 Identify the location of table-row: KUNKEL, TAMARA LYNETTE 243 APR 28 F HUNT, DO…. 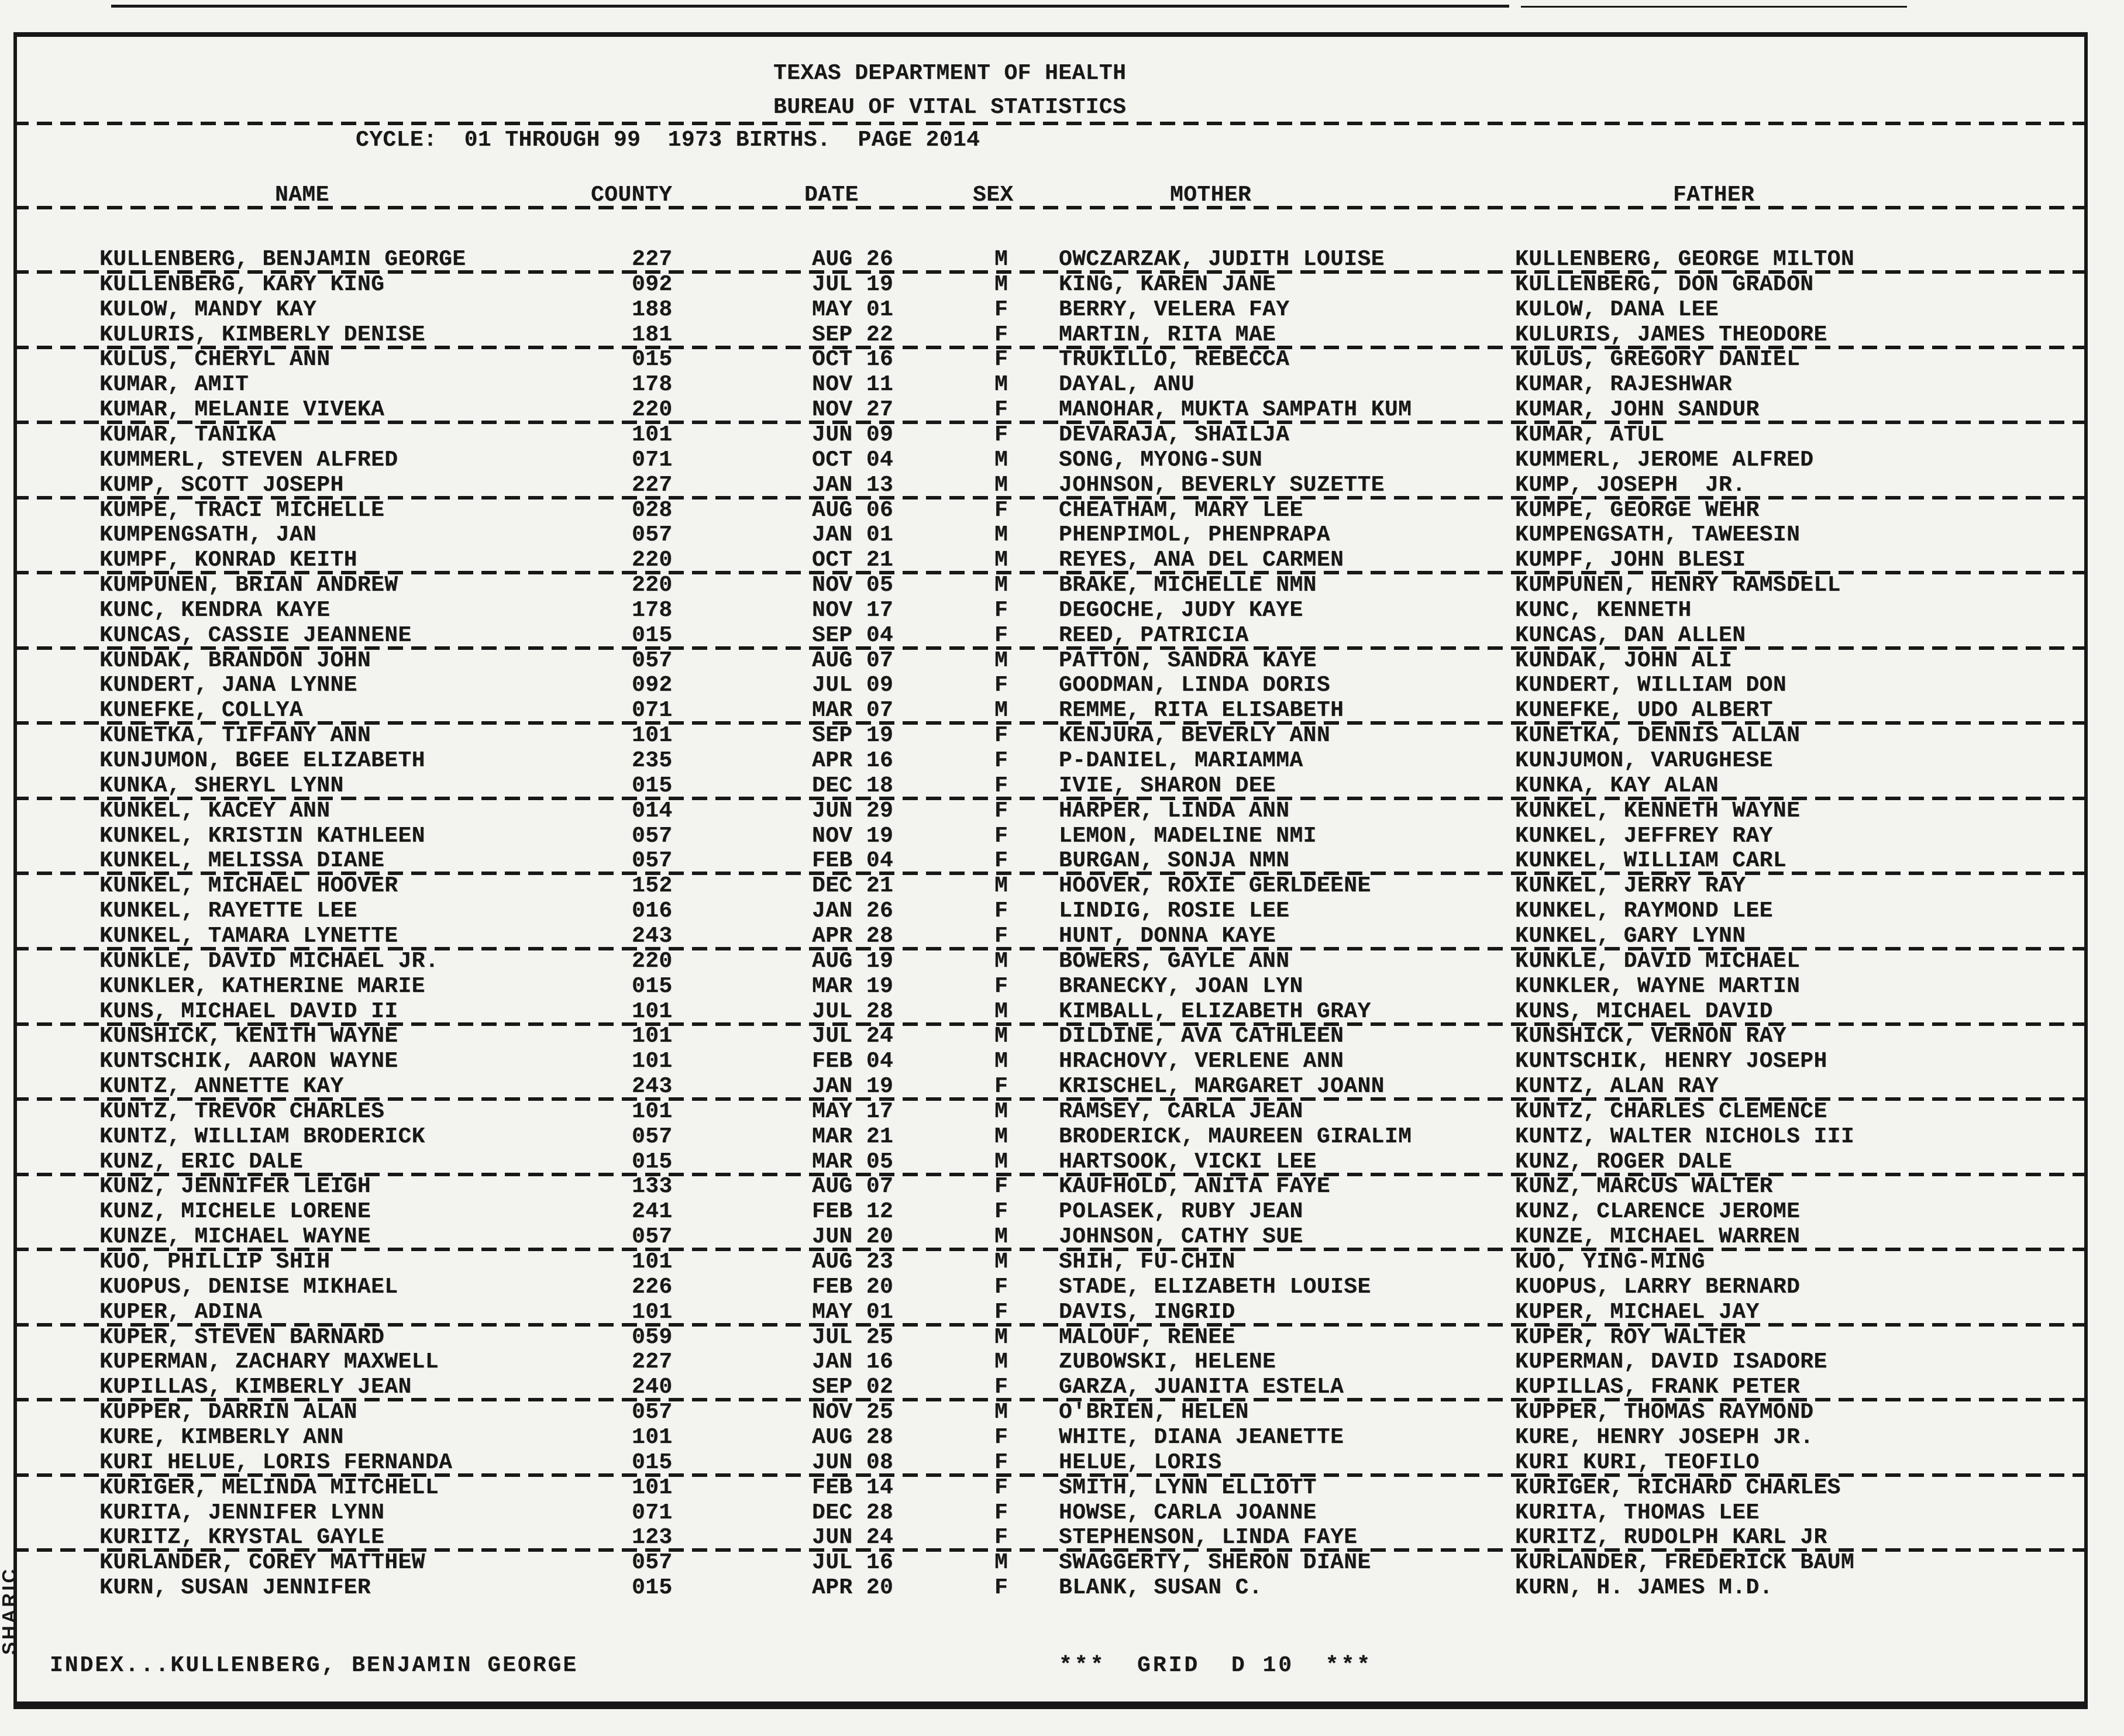
(1062, 936).